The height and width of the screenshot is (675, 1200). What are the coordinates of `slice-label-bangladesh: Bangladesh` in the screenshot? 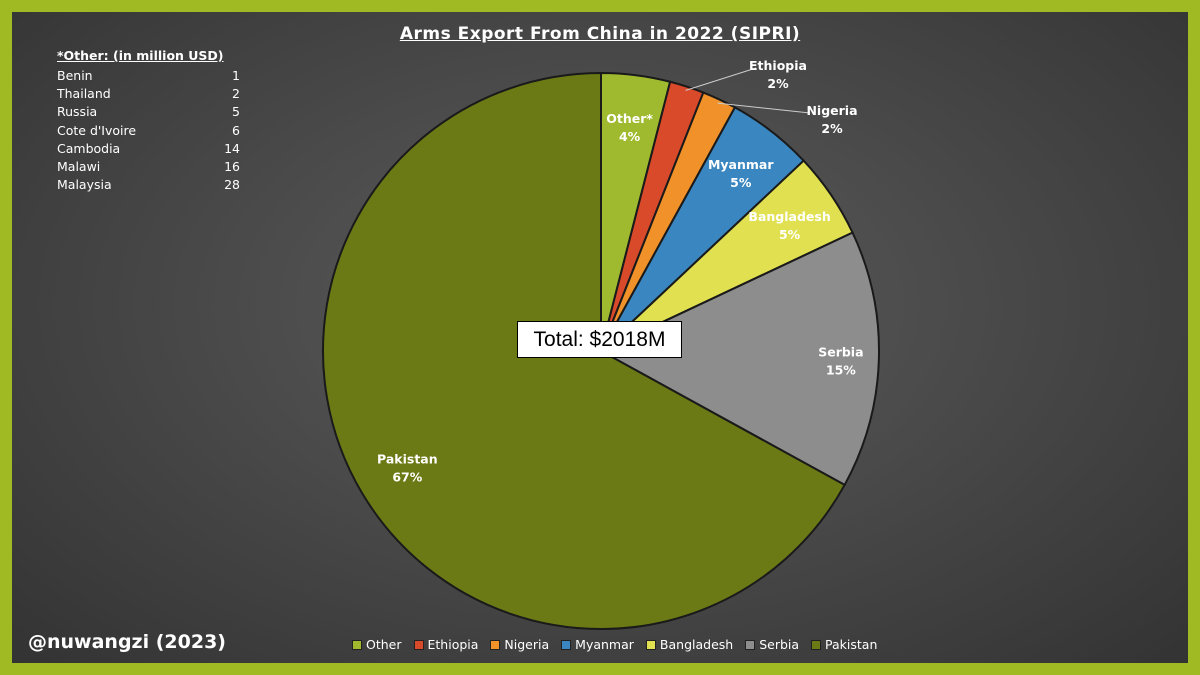 It's located at (789, 216).